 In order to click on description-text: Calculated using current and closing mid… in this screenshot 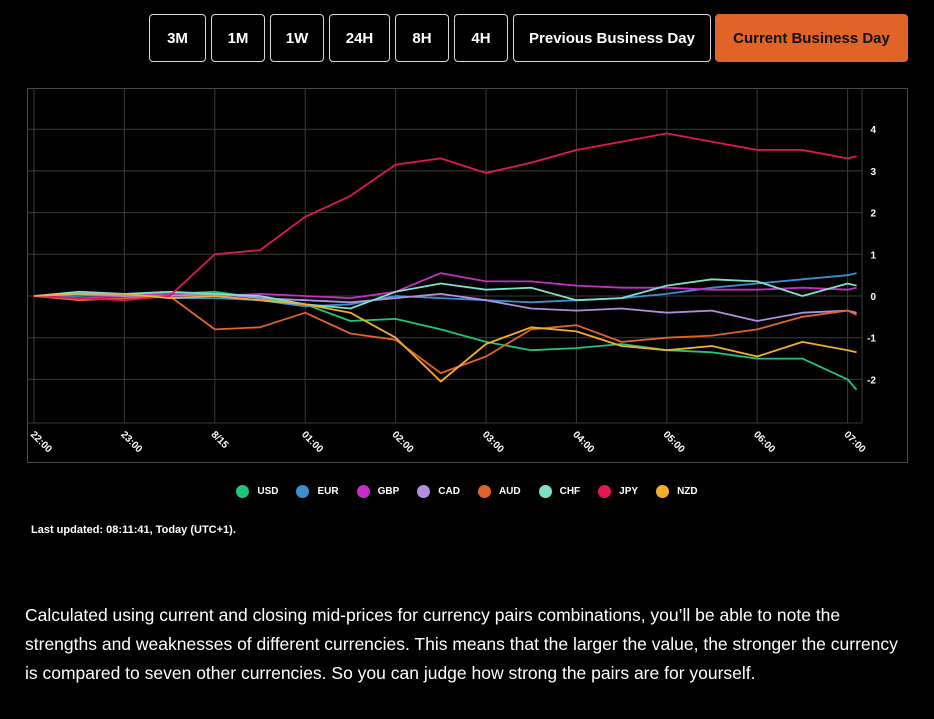, I will do `click(461, 644)`.